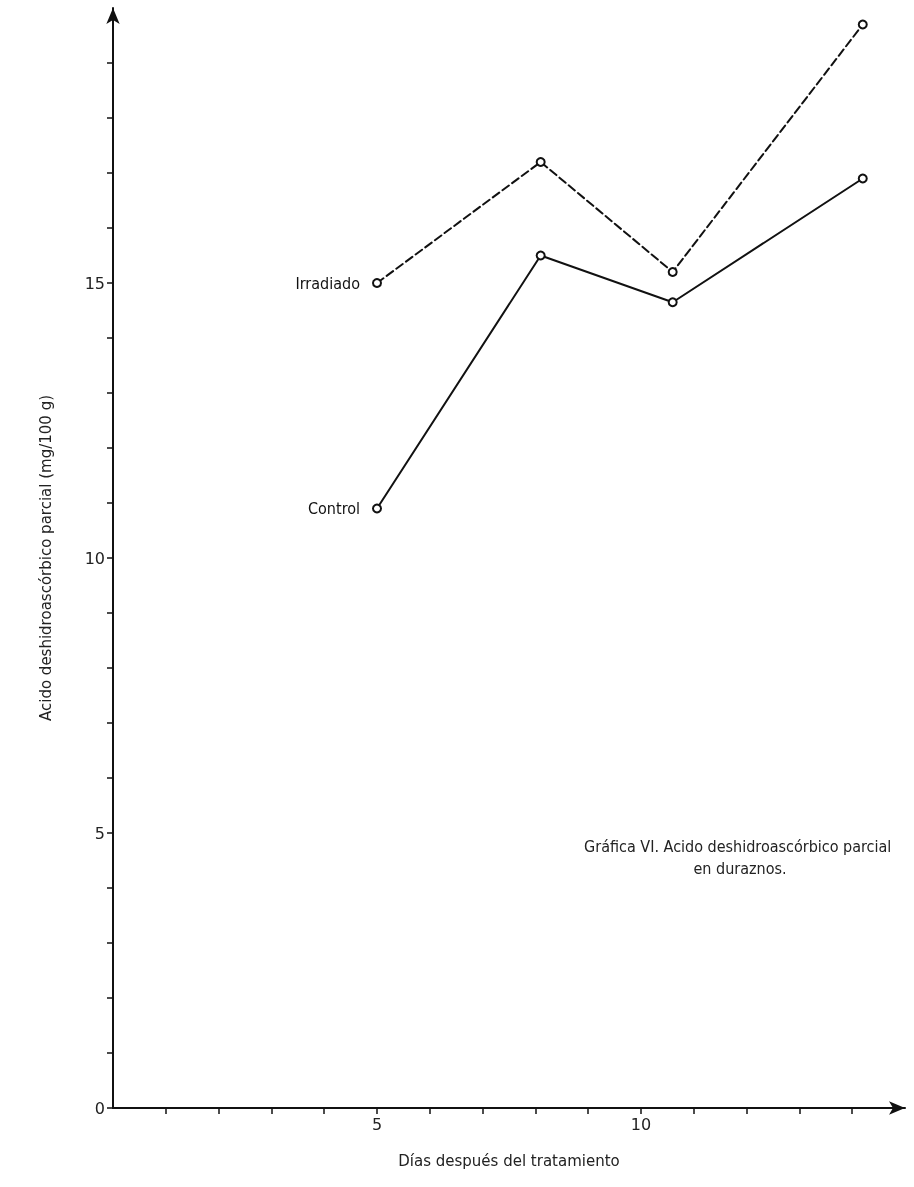 Image resolution: width=914 pixels, height=1187 pixels. I want to click on series-label: Control, so click(334, 508).